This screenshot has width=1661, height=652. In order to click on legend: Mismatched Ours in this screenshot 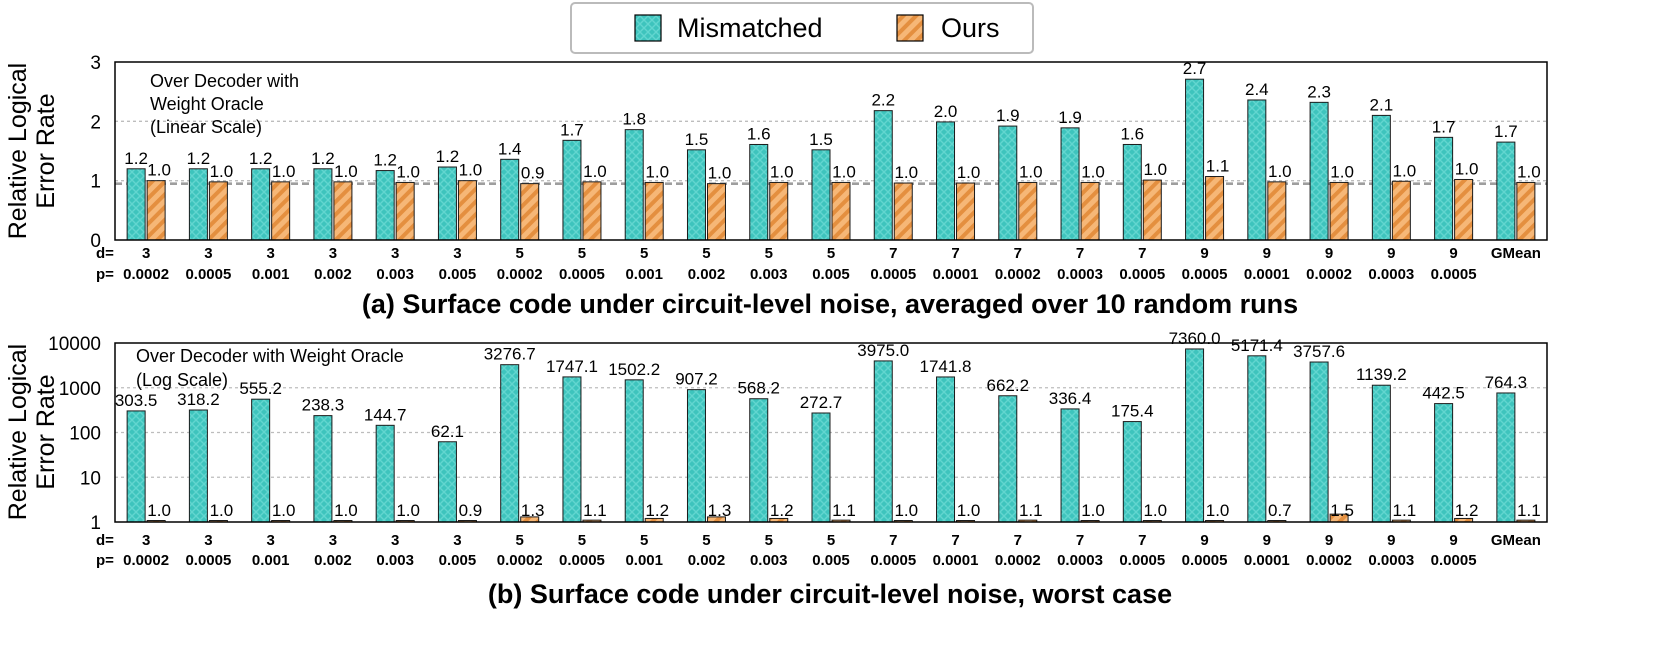, I will do `click(802, 28)`.